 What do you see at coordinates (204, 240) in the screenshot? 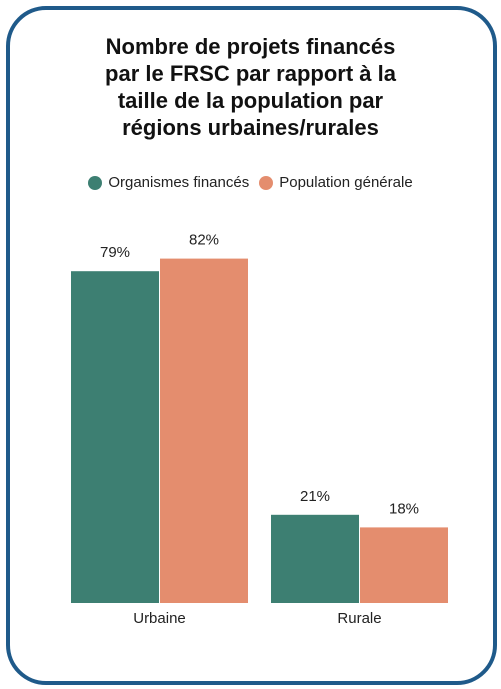
I see `data-label-population-urbaine: 82%` at bounding box center [204, 240].